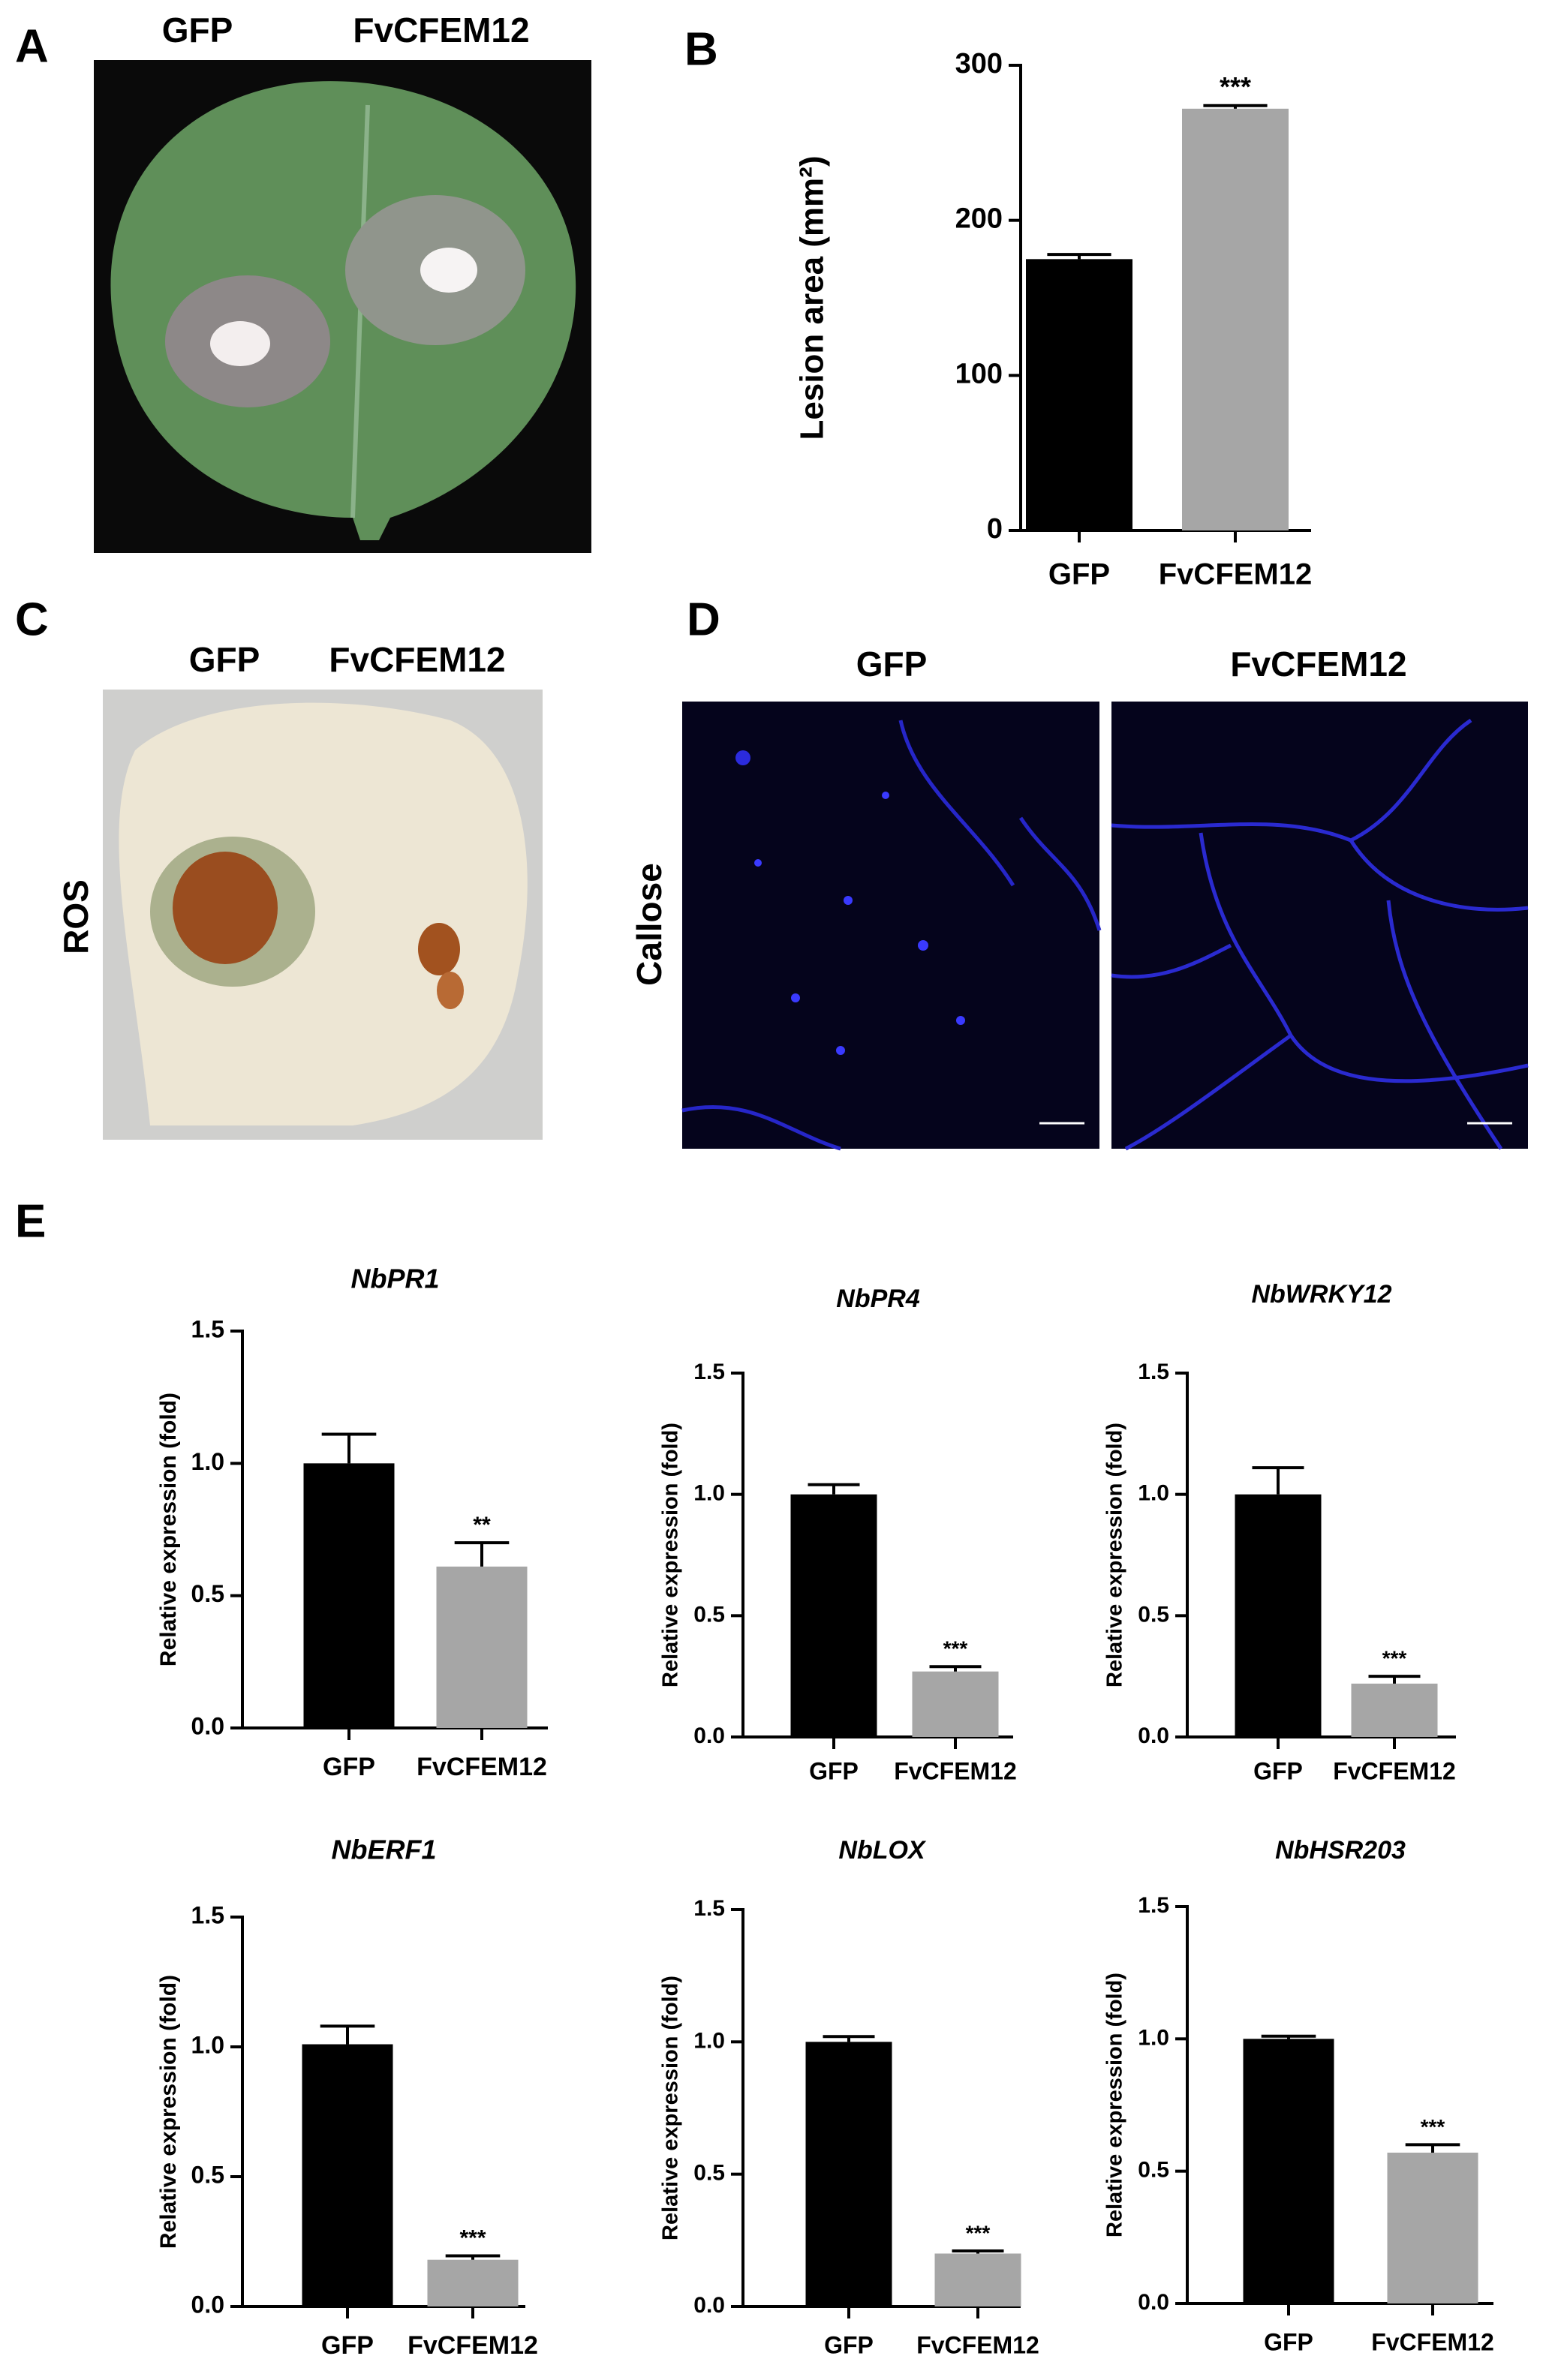  I want to click on y-tick-label: 200, so click(979, 219).